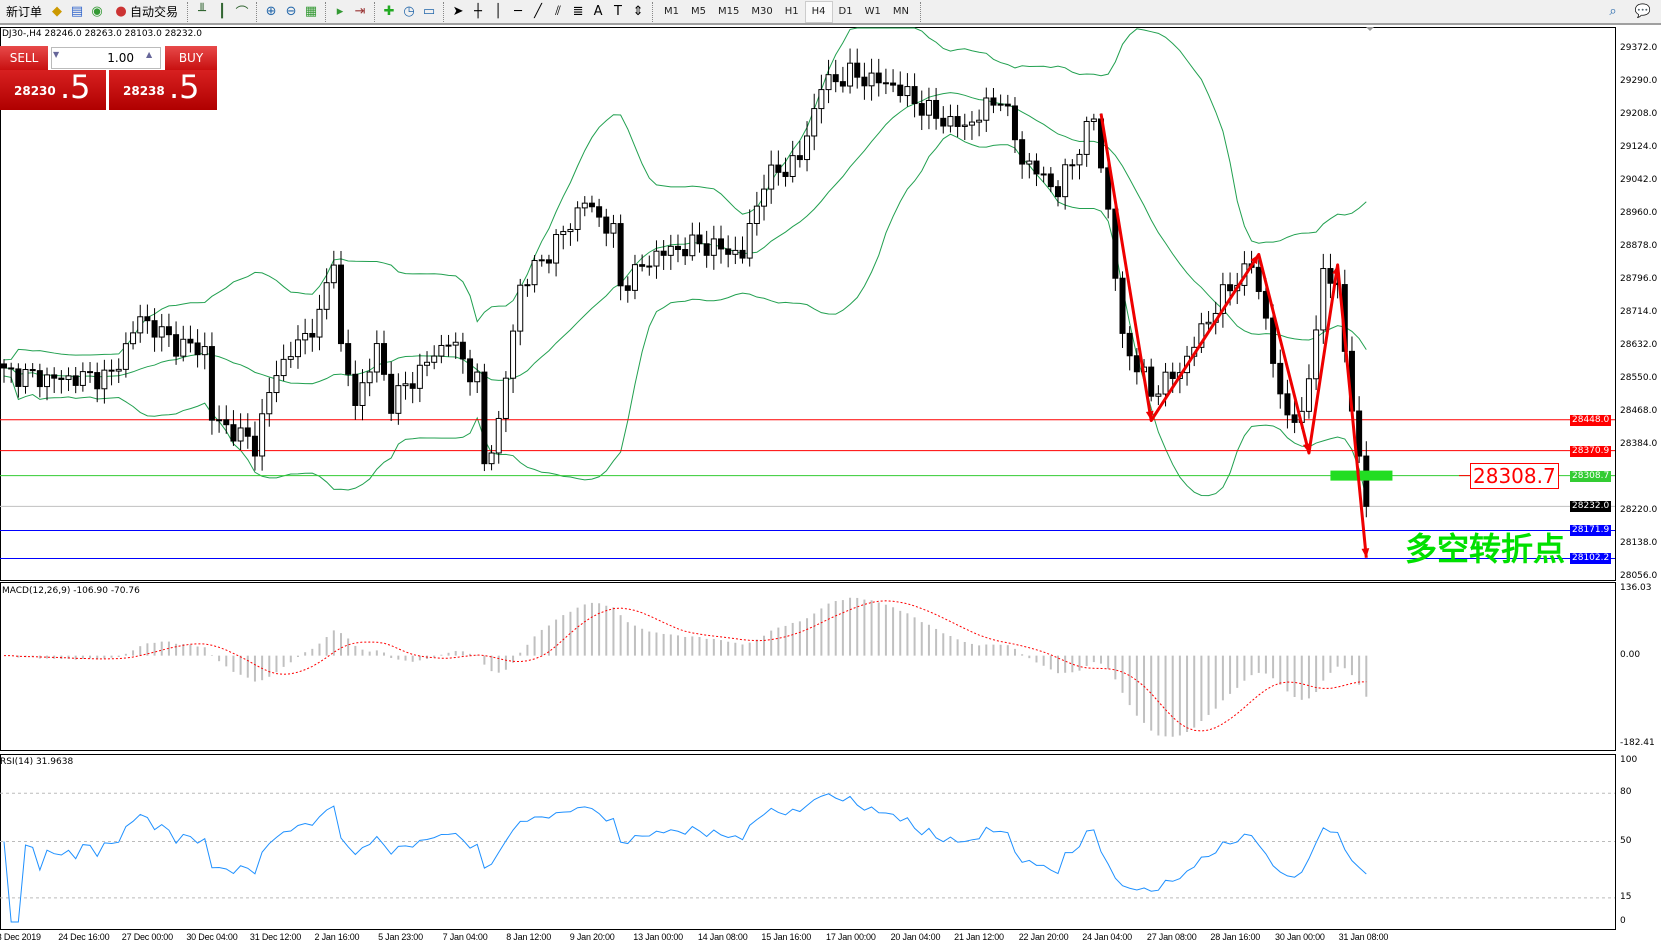 The image size is (1661, 947). I want to click on sell-price-button: 28230 .5, so click(53, 89).